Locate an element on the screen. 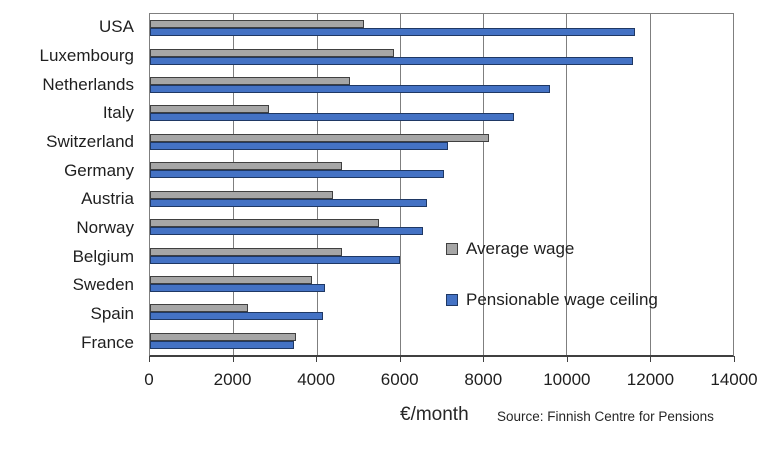 The height and width of the screenshot is (459, 773). axis-tick-label-2000: 2000 is located at coordinates (232, 379).